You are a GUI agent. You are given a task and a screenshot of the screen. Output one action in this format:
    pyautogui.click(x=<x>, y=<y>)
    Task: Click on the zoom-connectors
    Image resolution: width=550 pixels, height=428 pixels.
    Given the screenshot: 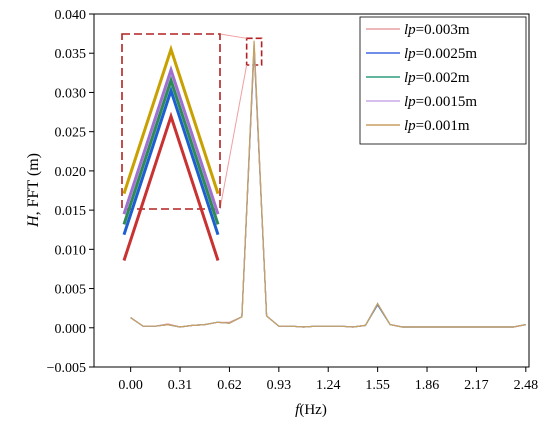 What is the action you would take?
    pyautogui.click(x=233, y=121)
    